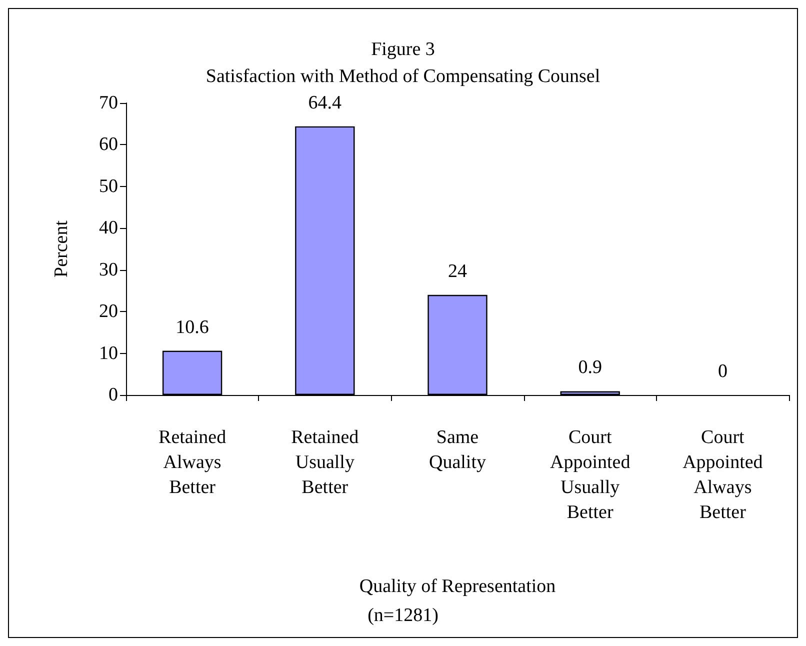 The height and width of the screenshot is (646, 806). Describe the element at coordinates (325, 103) in the screenshot. I see `data-label: 64.4` at that location.